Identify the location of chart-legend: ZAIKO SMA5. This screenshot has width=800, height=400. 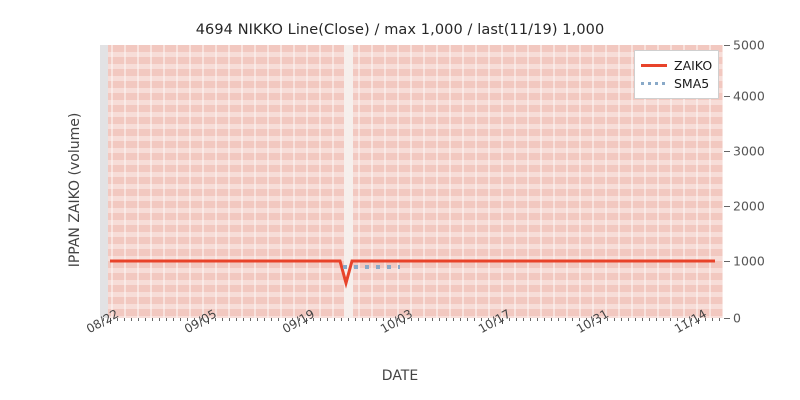
(676, 74).